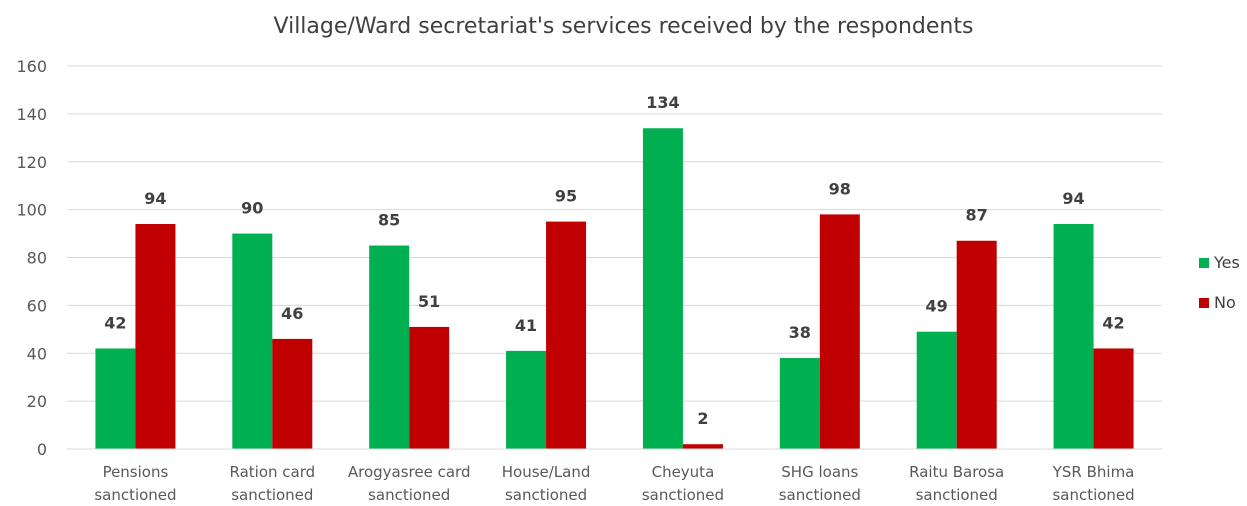 The height and width of the screenshot is (506, 1247). I want to click on legend-item-yes: Yes, so click(1219, 262).